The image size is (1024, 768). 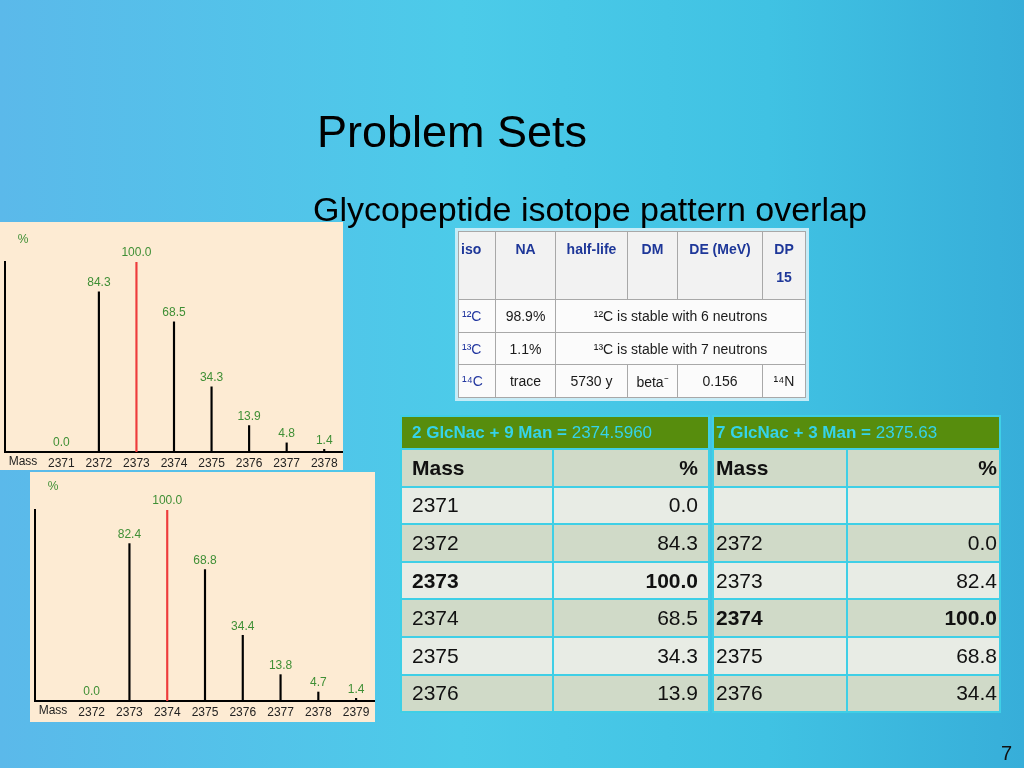 I want to click on data-label: 4.8, so click(x=287, y=433).